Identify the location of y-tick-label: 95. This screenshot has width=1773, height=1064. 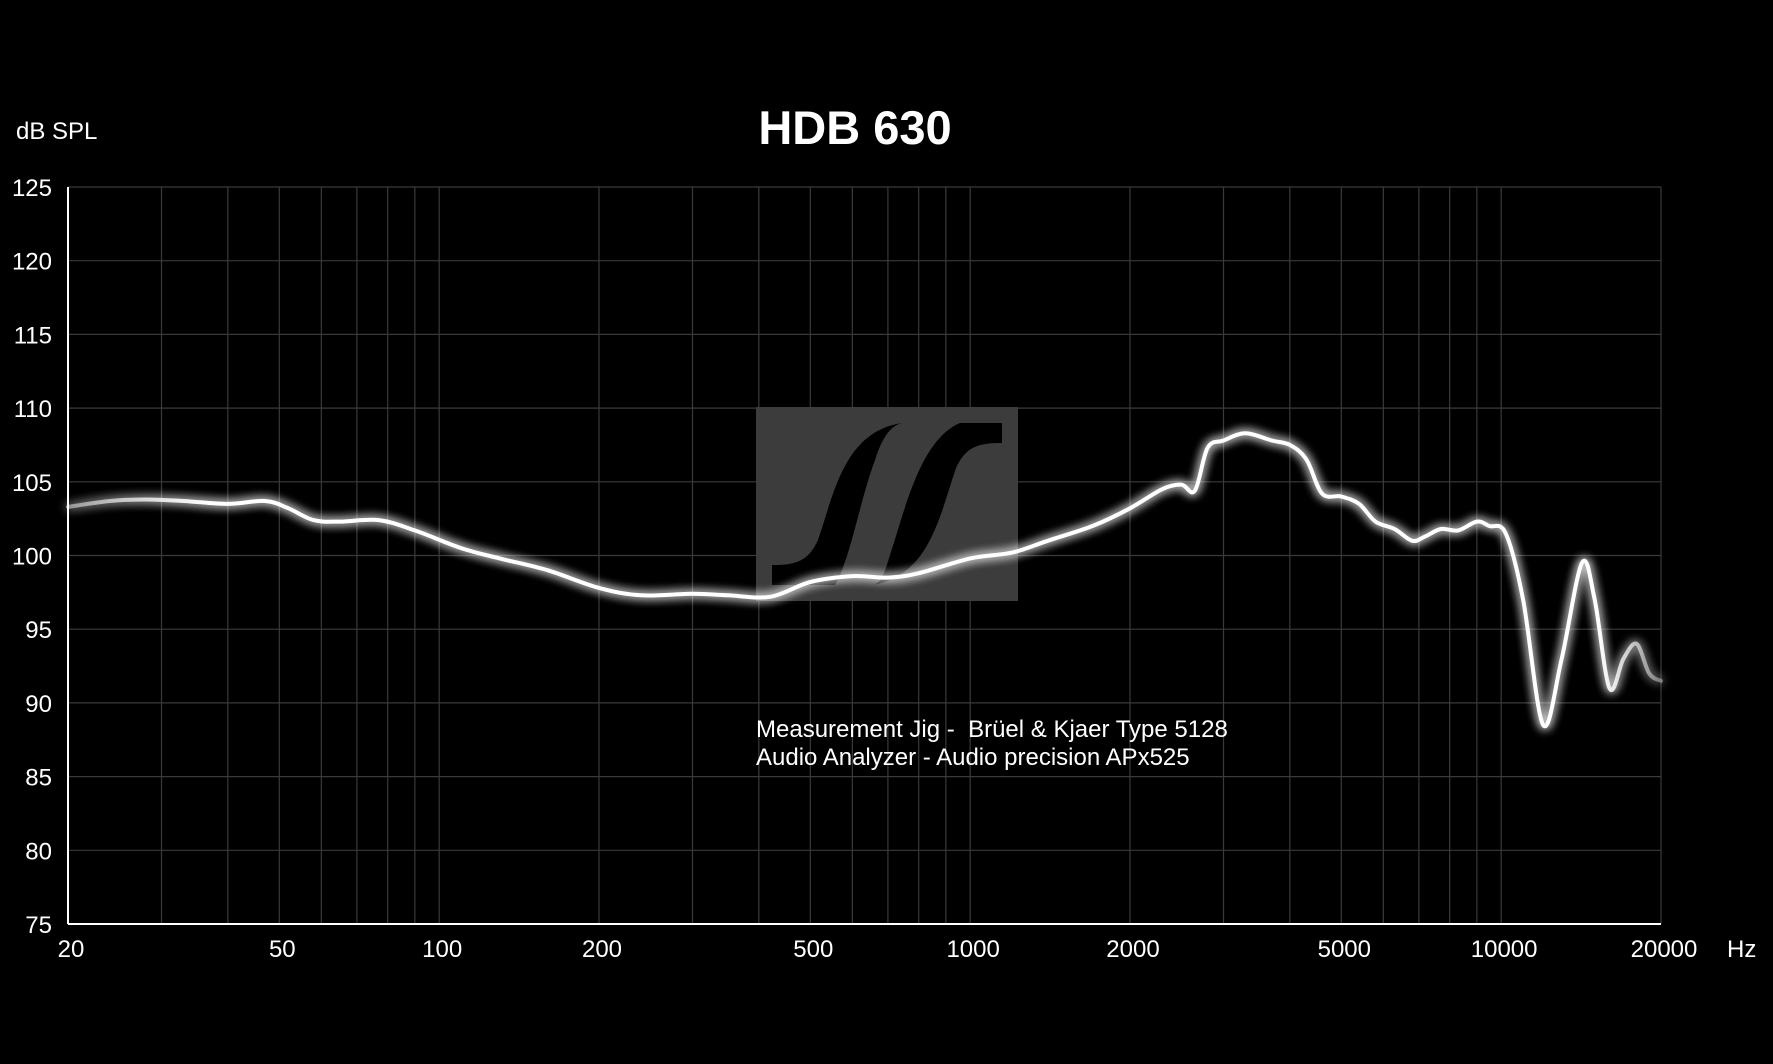
(38, 630).